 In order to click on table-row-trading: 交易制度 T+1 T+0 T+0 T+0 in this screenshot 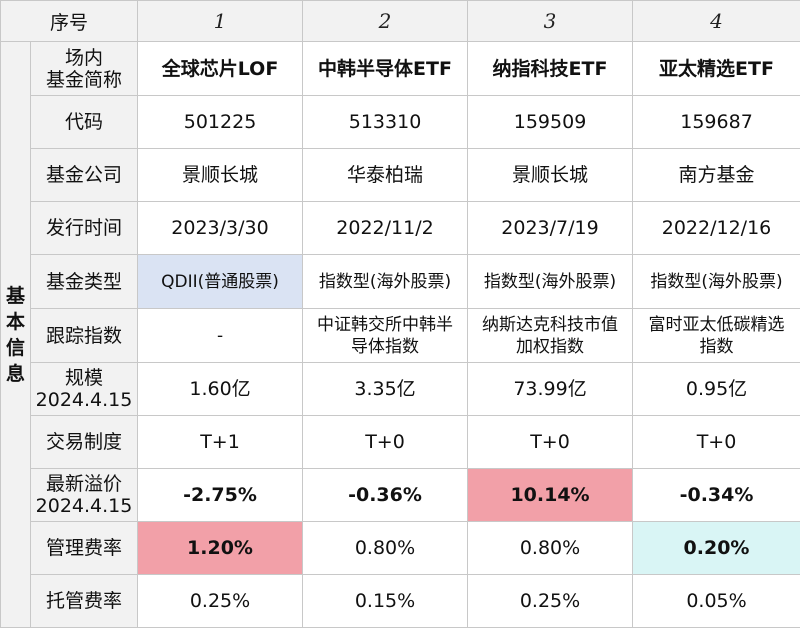, I will do `click(400, 442)`.